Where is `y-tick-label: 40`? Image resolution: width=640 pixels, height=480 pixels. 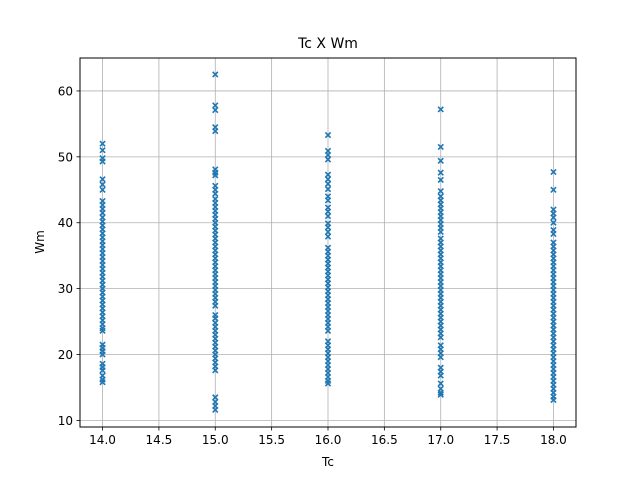
y-tick-label: 40 is located at coordinates (65, 223).